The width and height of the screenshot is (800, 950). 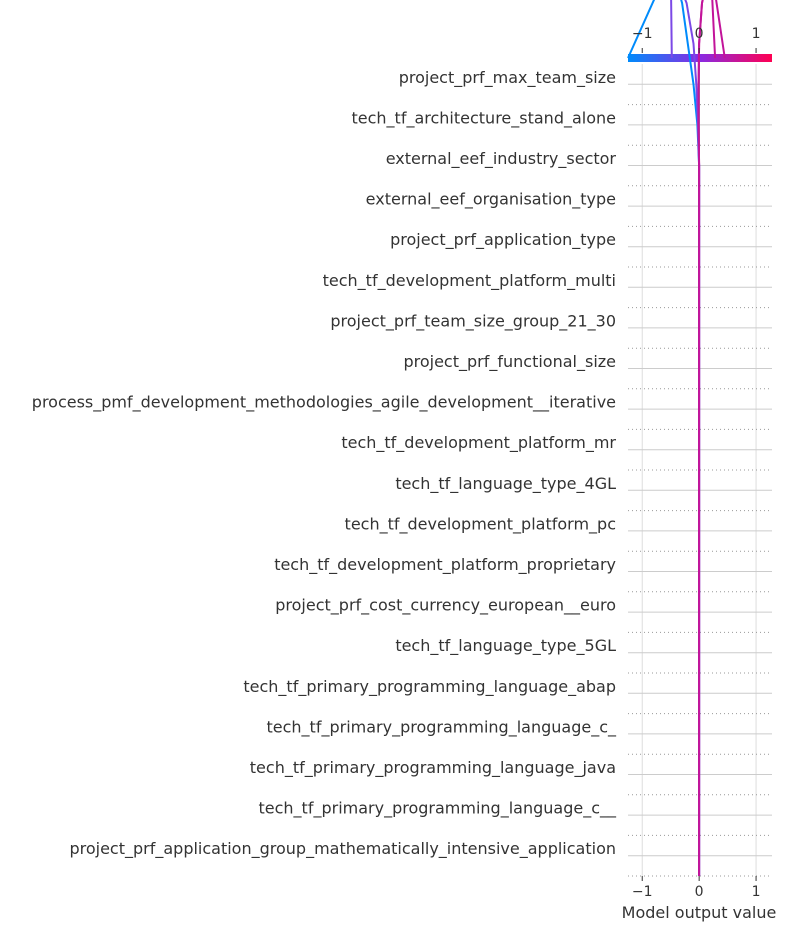 What do you see at coordinates (699, 34) in the screenshot?
I see `x-tick-label-top: 0` at bounding box center [699, 34].